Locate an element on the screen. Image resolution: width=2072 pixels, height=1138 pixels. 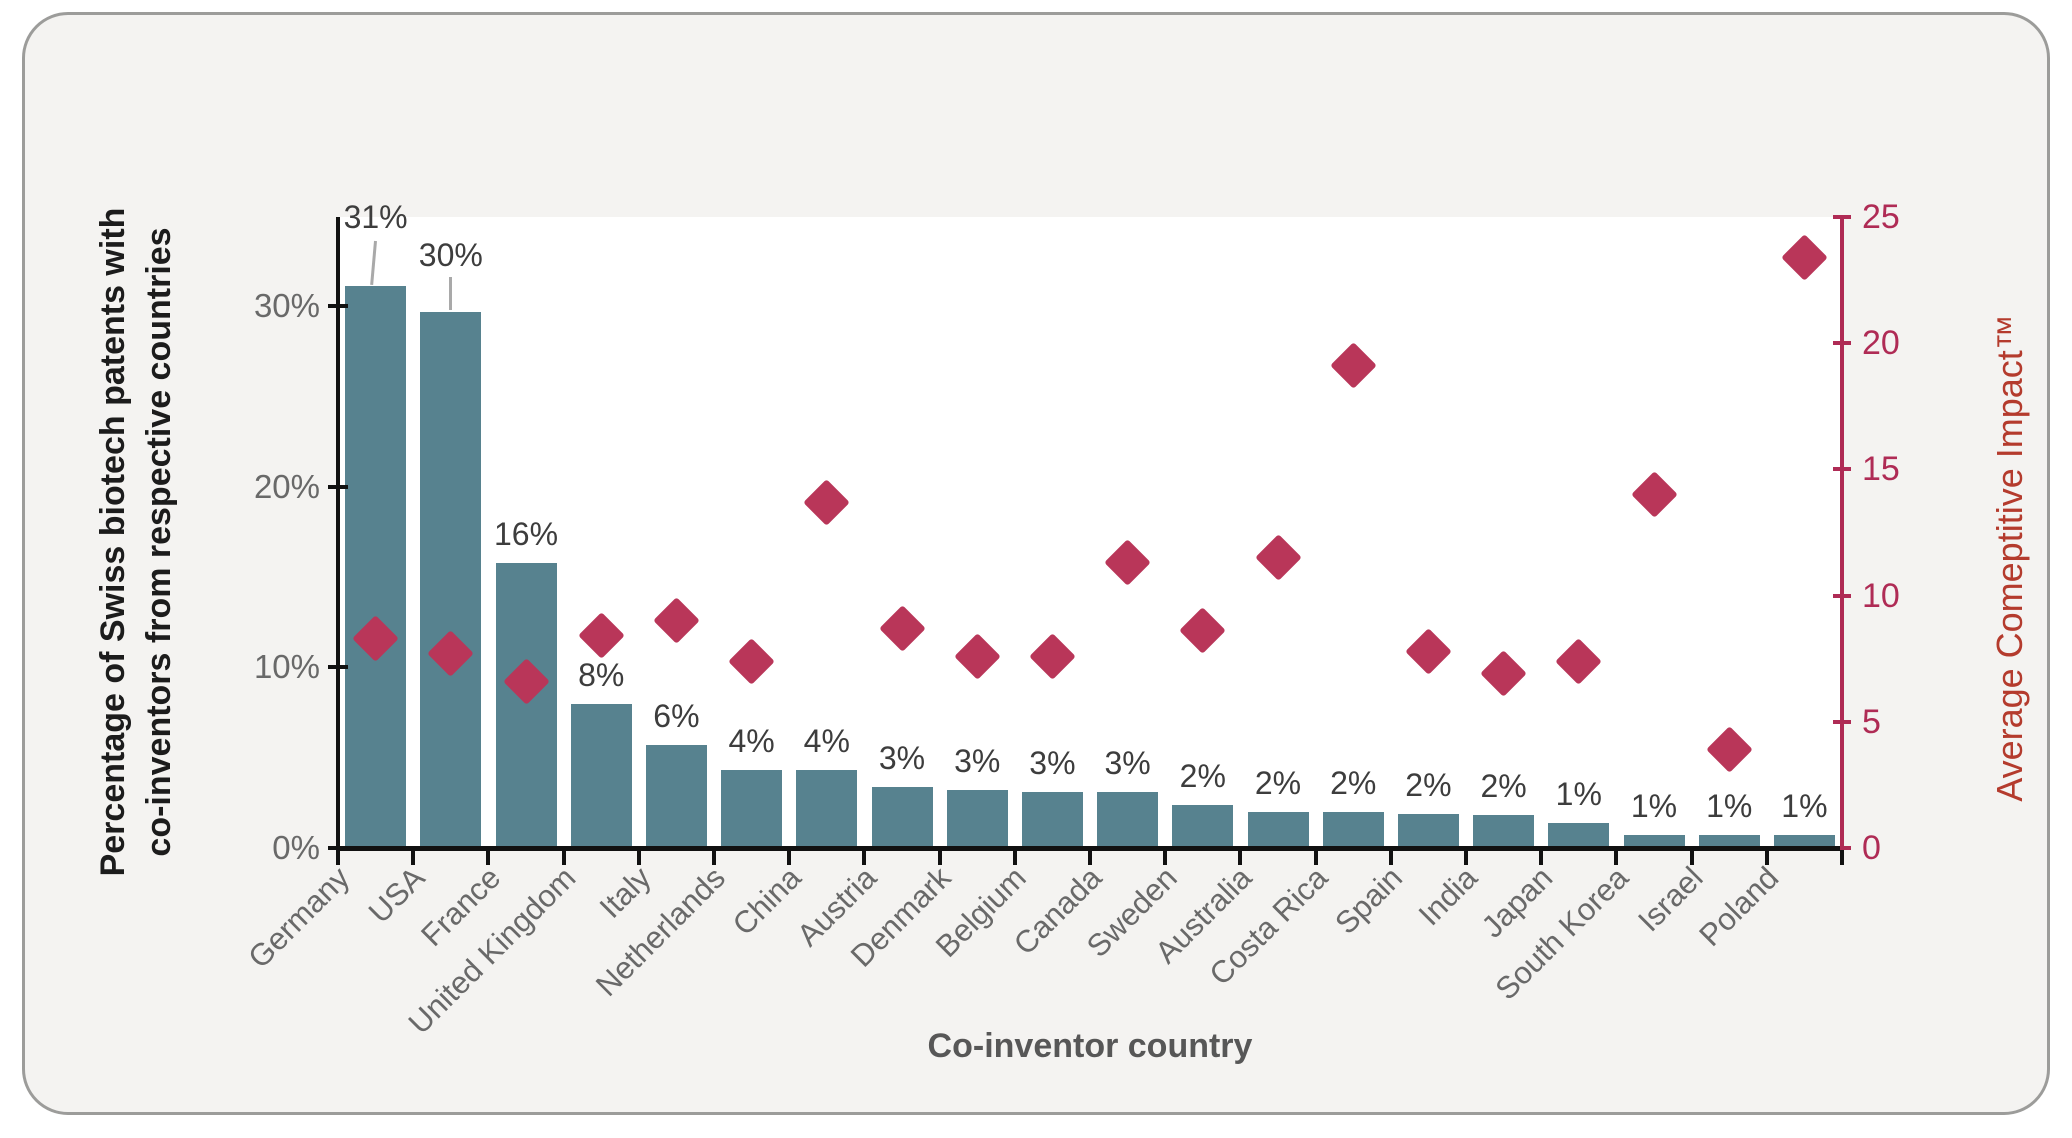
y-tick-label-right-15: 15 is located at coordinates (1881, 469).